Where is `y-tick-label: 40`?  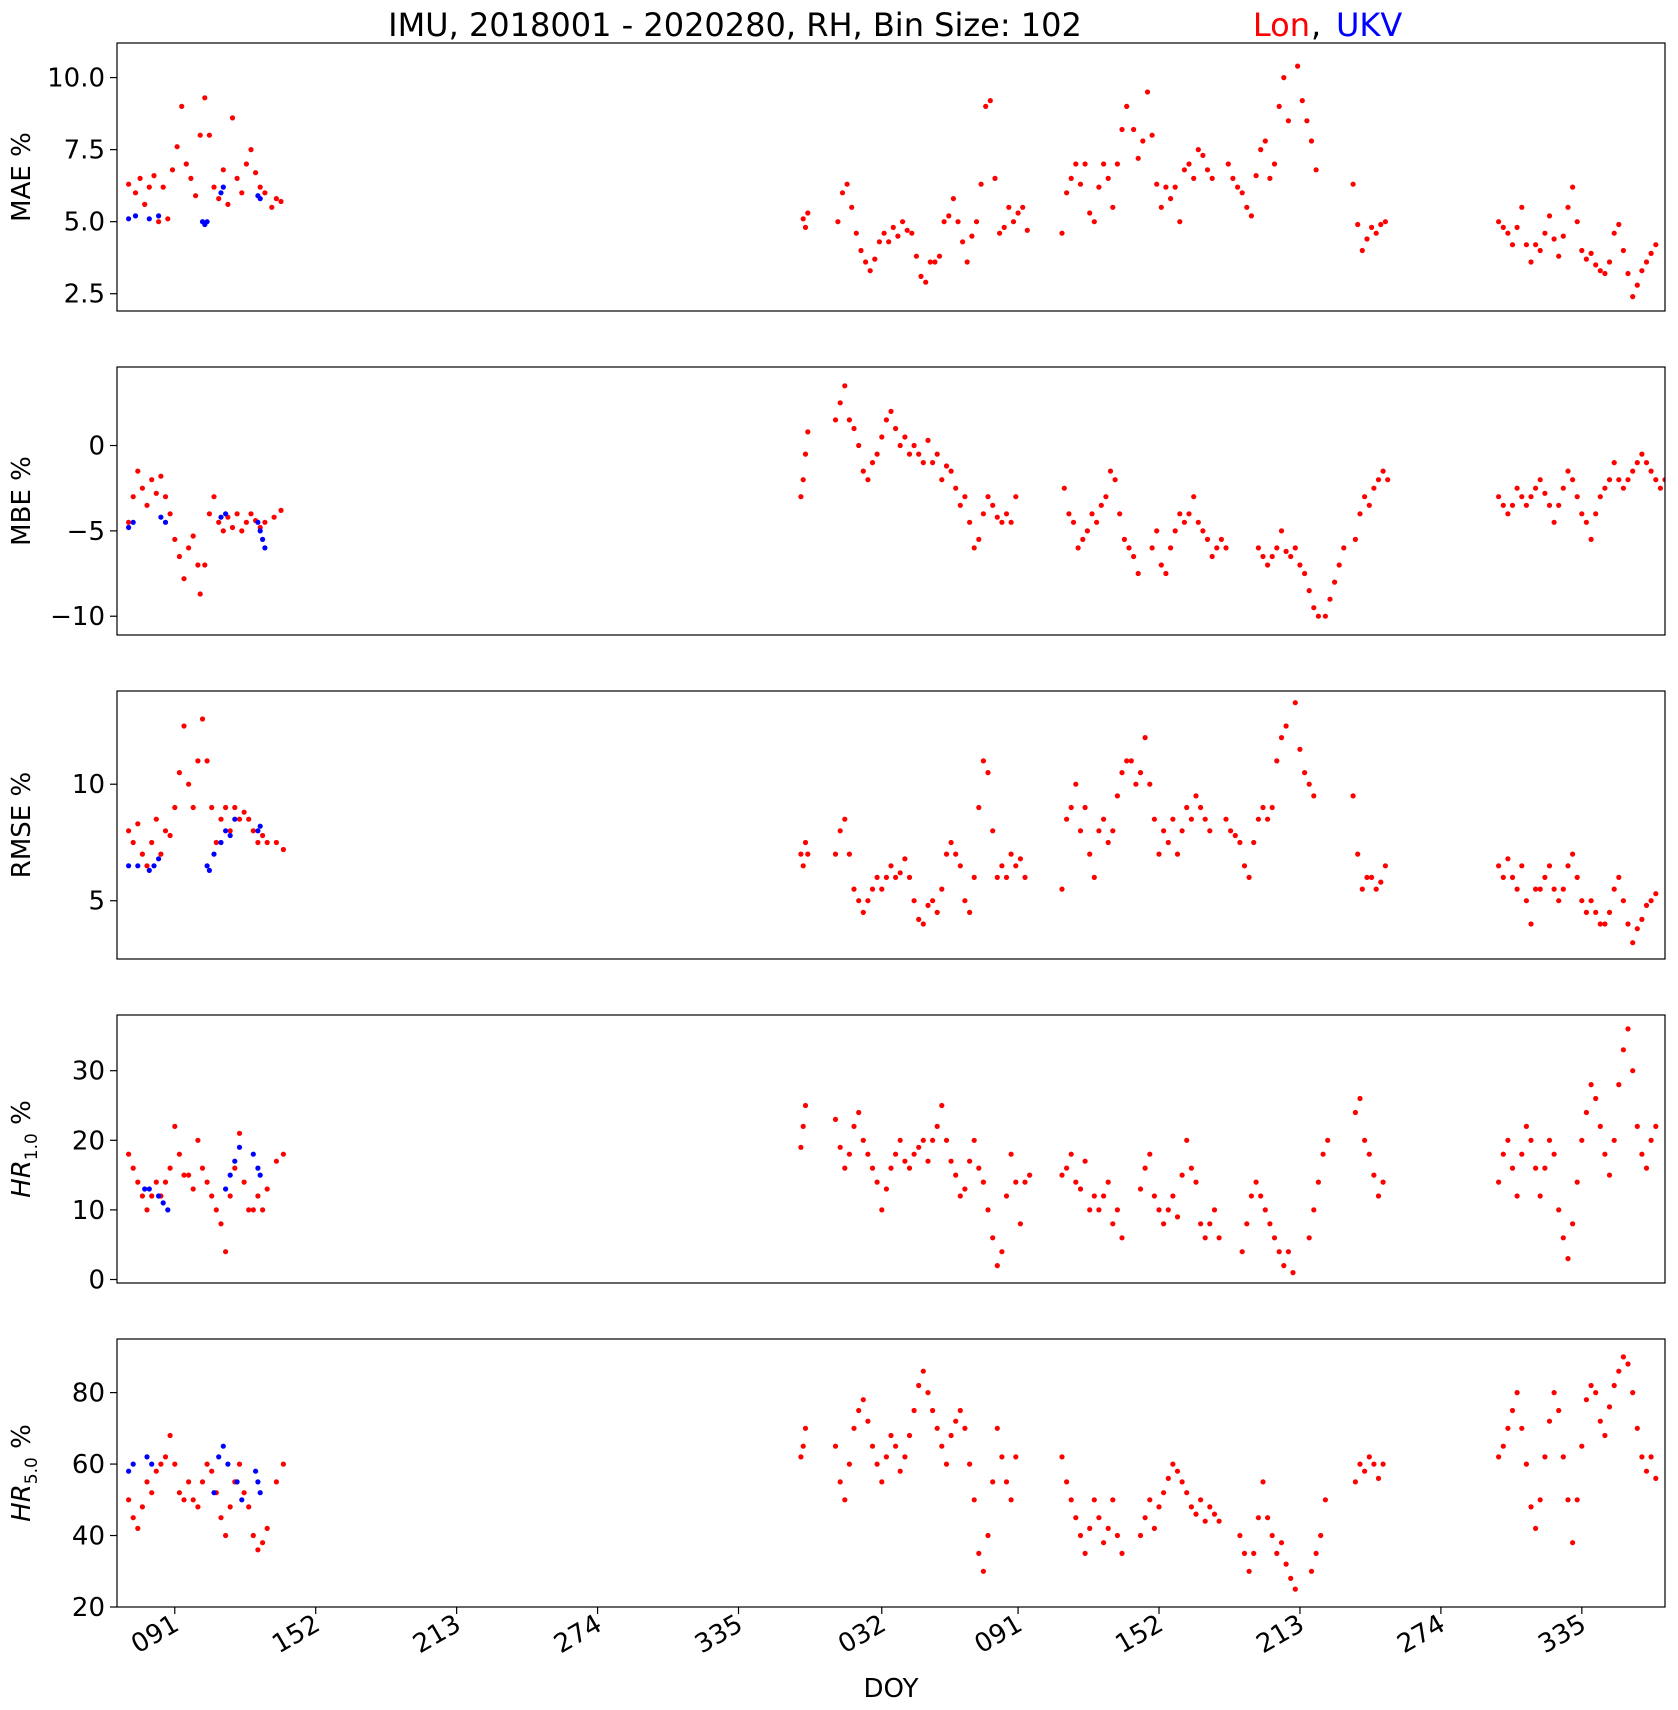 y-tick-label: 40 is located at coordinates (88, 1537).